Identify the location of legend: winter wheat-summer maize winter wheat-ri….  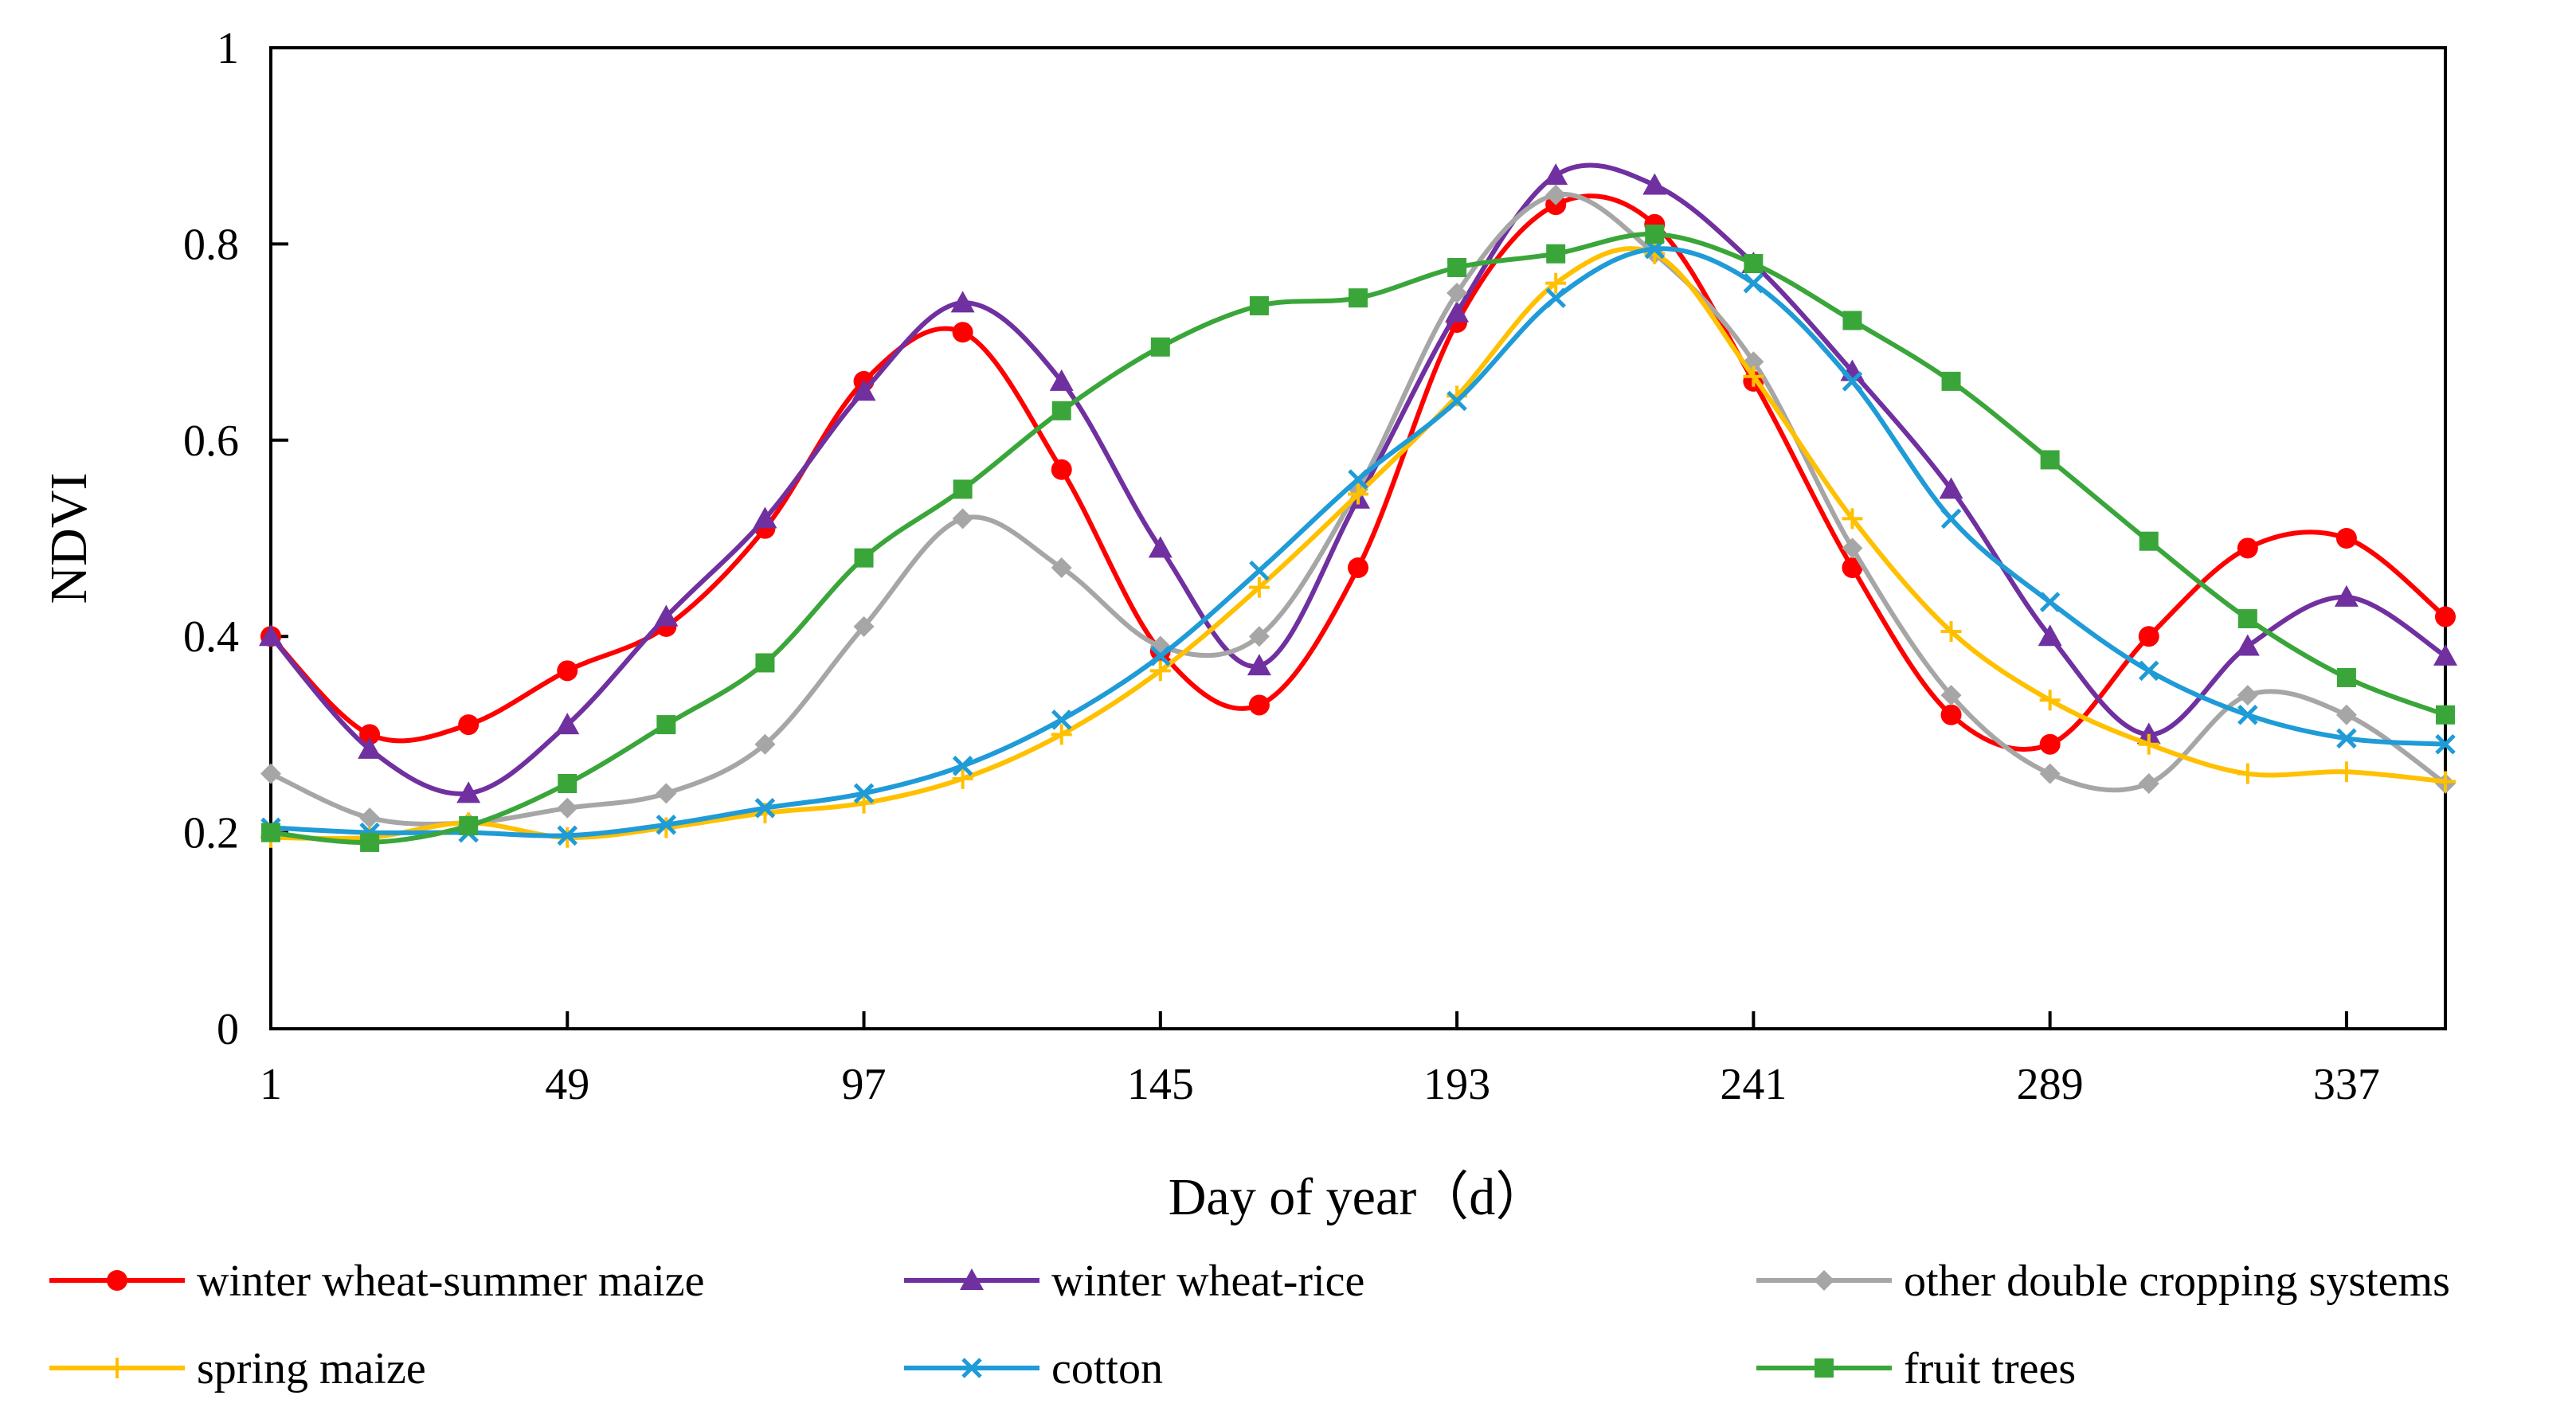
(1249, 1325).